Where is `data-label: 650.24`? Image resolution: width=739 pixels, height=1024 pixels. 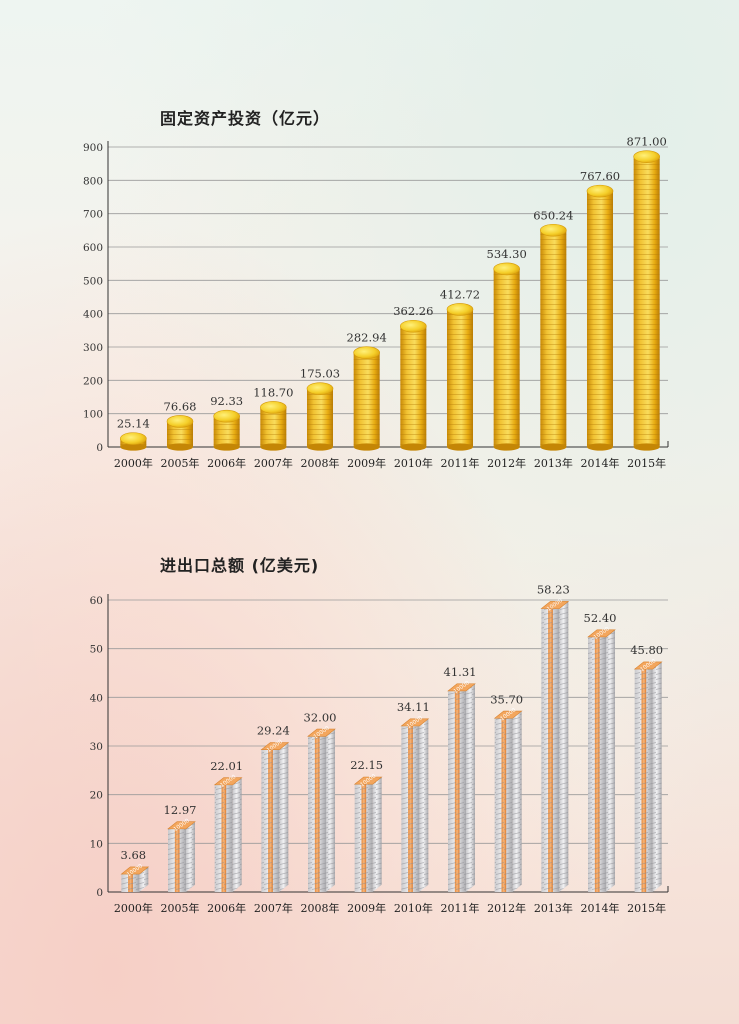 data-label: 650.24 is located at coordinates (553, 215).